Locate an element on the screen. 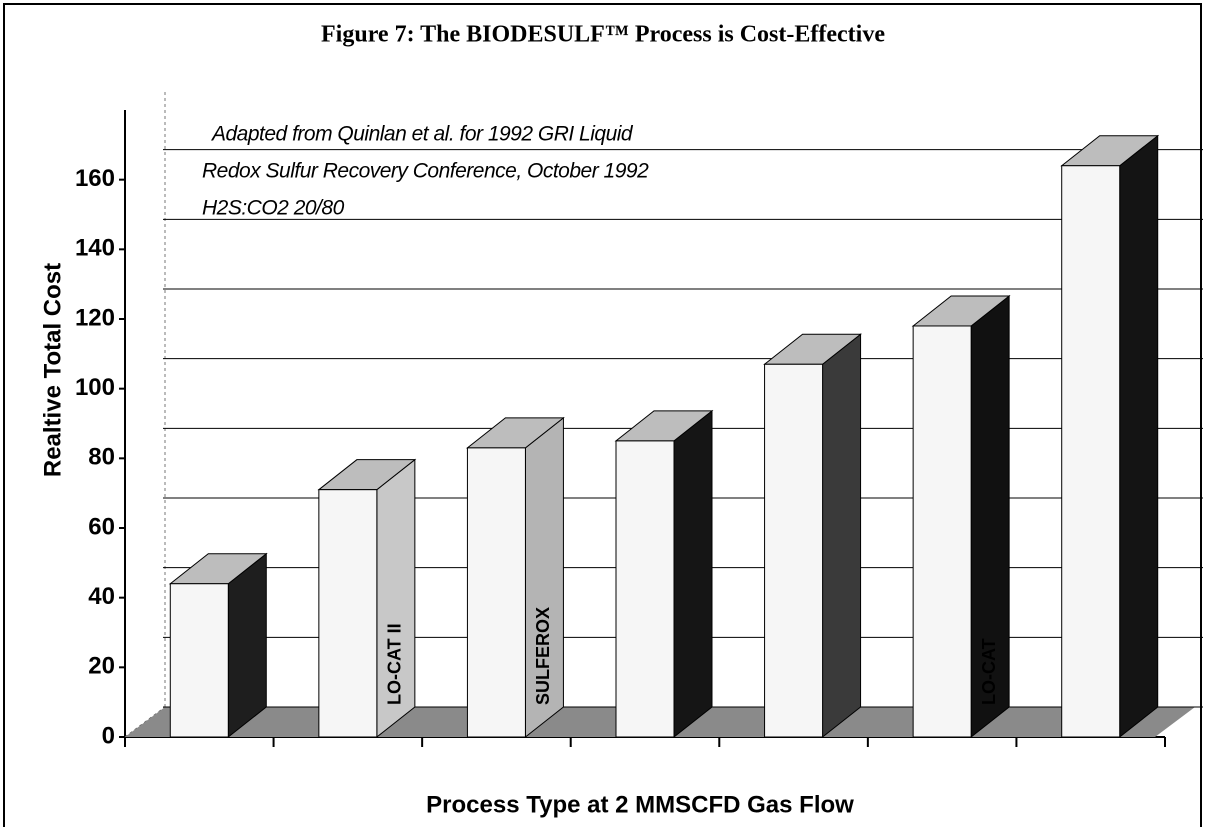  y-tick-label: 160 is located at coordinates (95, 178).